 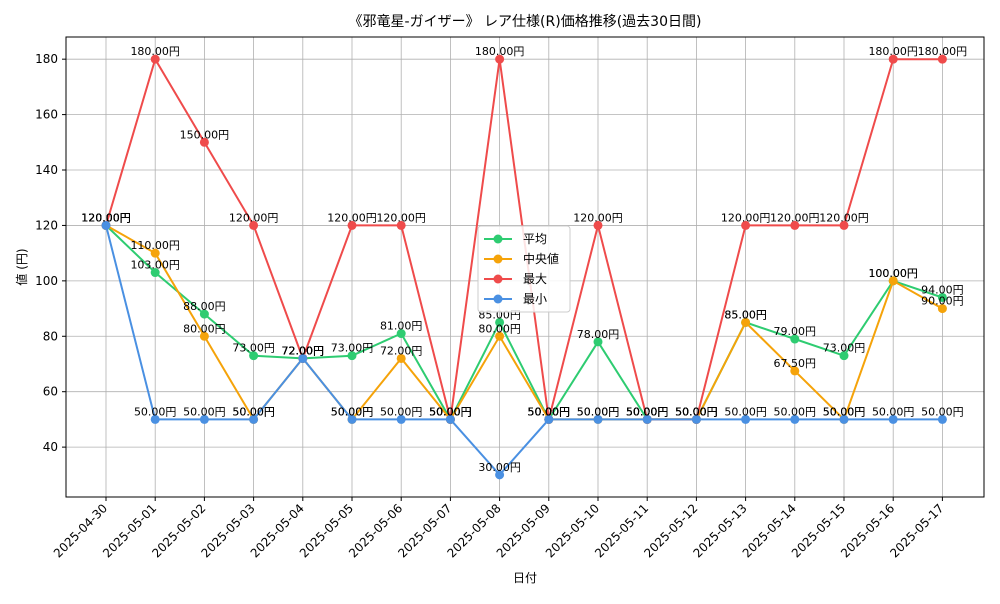 I want to click on data-label: 81.00円, so click(x=401, y=326).